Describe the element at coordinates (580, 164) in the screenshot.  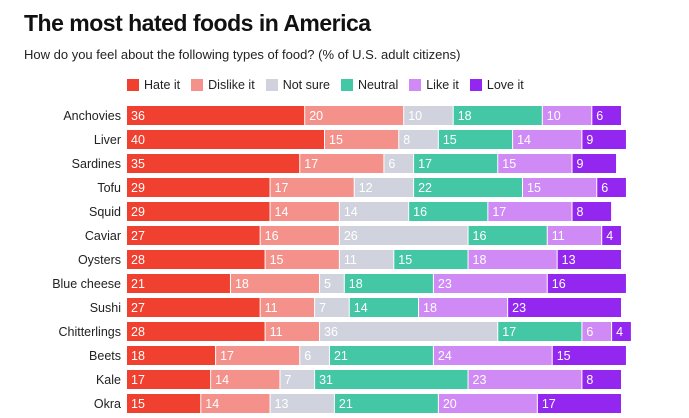
I see `data-label: 9` at that location.